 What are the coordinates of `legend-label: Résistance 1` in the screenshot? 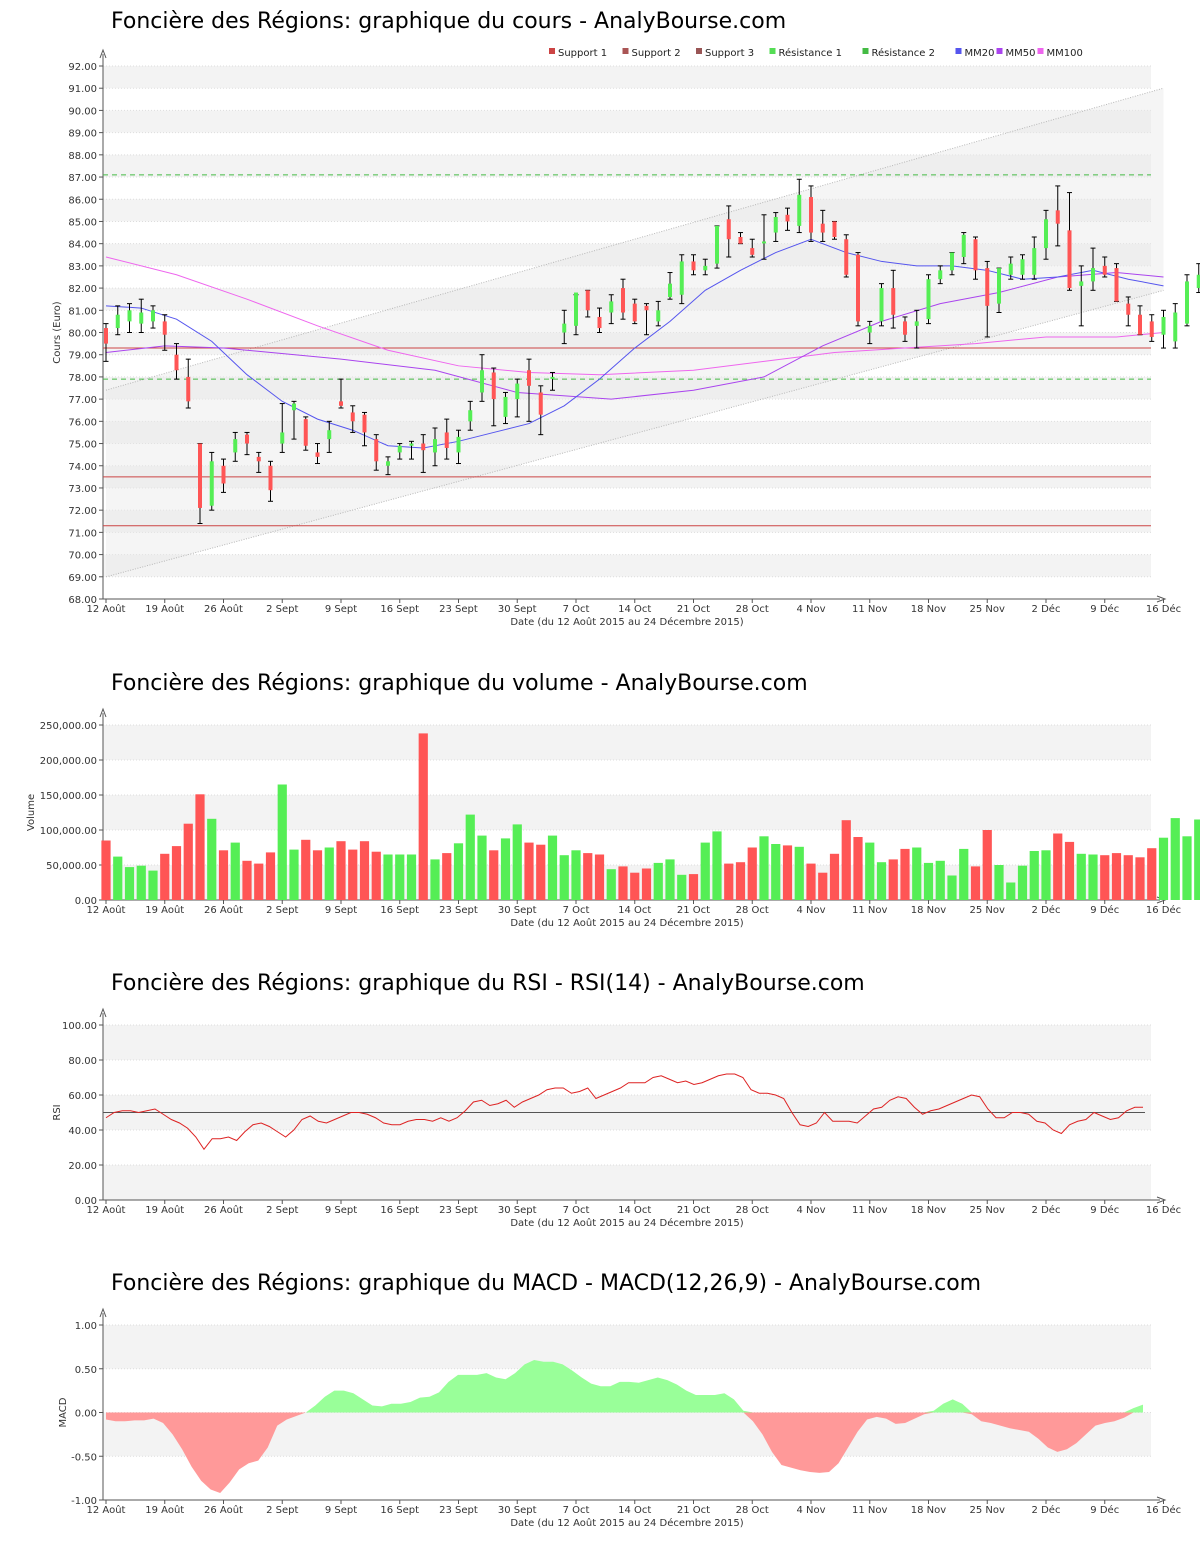 It's located at (810, 53).